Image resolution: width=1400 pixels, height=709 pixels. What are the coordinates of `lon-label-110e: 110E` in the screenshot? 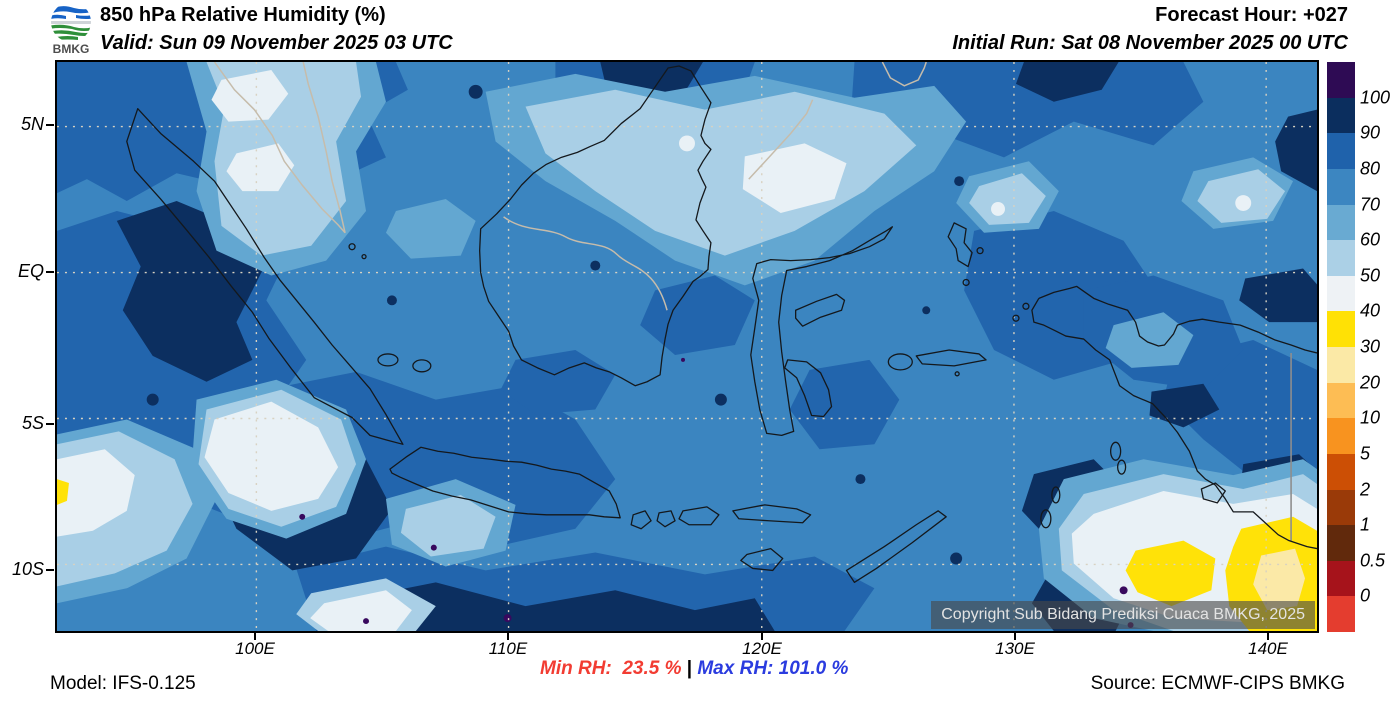 It's located at (508, 648).